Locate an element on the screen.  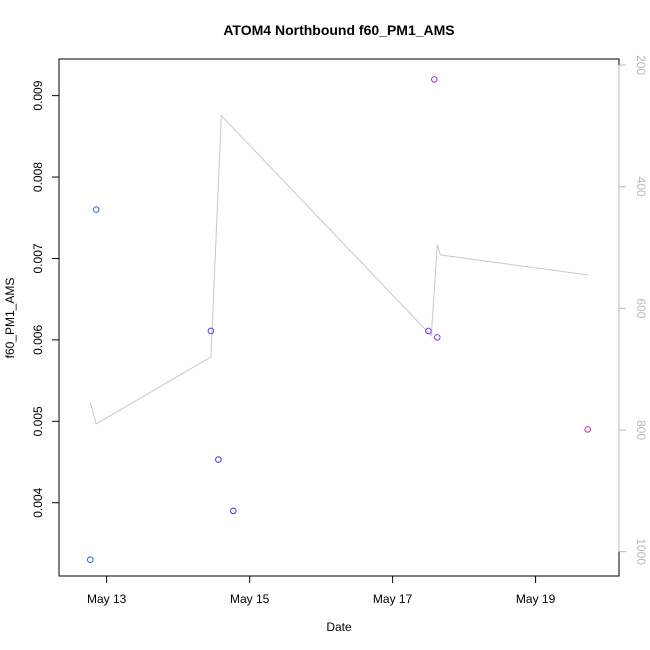
x-tick-label: May 17 is located at coordinates (393, 599).